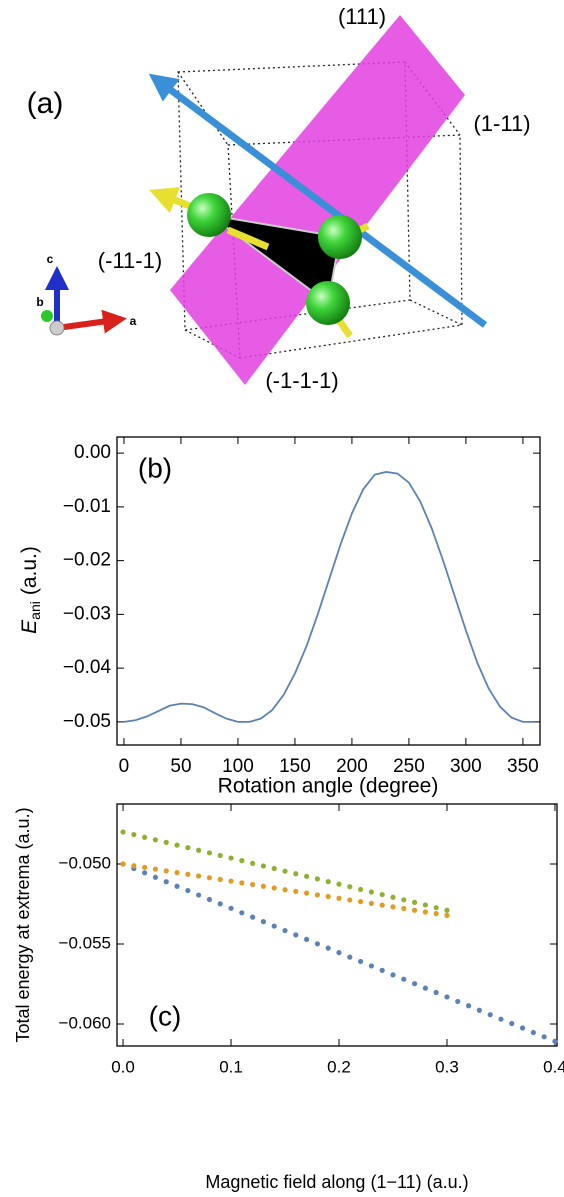  I want to click on plane-label: (-11-1), so click(130, 260).